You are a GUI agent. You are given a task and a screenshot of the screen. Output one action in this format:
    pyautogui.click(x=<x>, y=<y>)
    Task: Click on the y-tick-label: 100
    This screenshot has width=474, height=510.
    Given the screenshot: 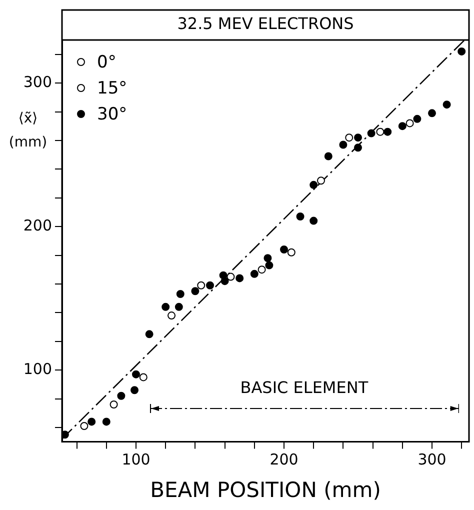 What is the action you would take?
    pyautogui.click(x=37, y=369)
    